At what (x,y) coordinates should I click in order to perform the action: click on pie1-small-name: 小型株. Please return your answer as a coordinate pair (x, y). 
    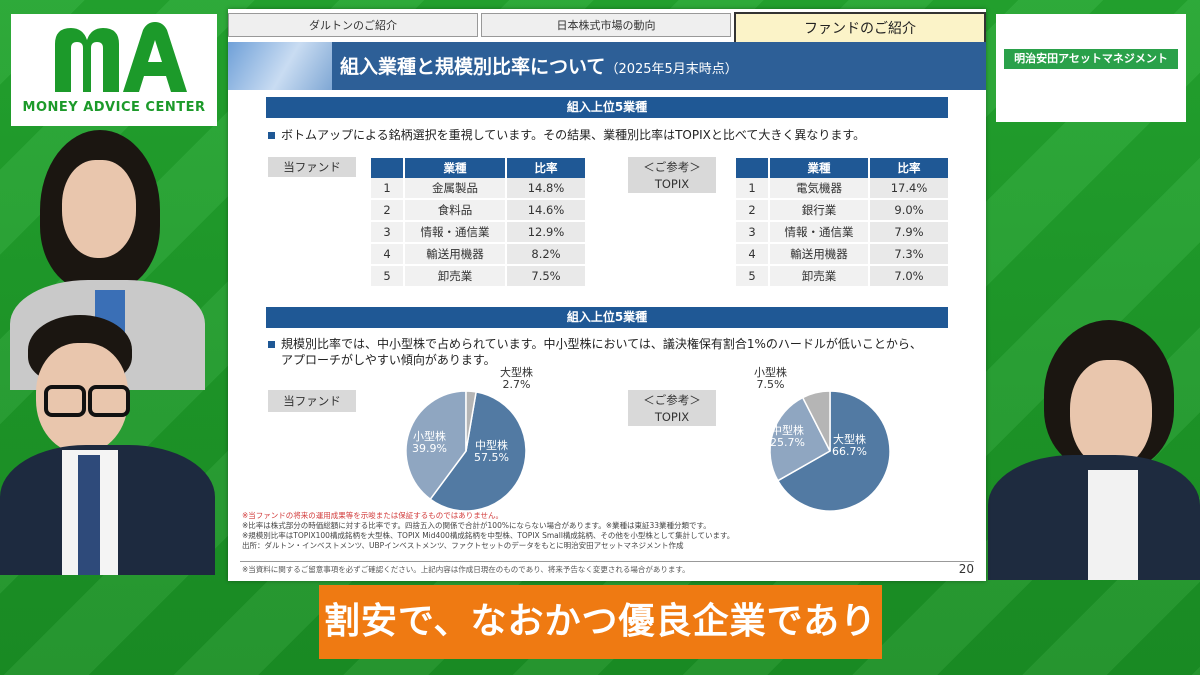
    Looking at the image, I should click on (429, 436).